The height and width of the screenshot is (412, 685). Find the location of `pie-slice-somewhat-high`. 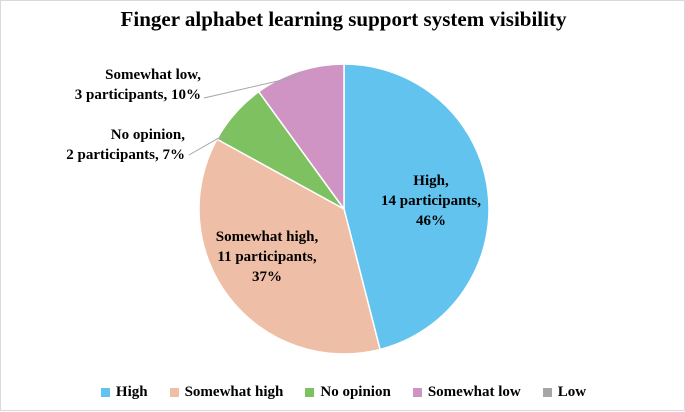

pie-slice-somewhat-high is located at coordinates (289, 246).